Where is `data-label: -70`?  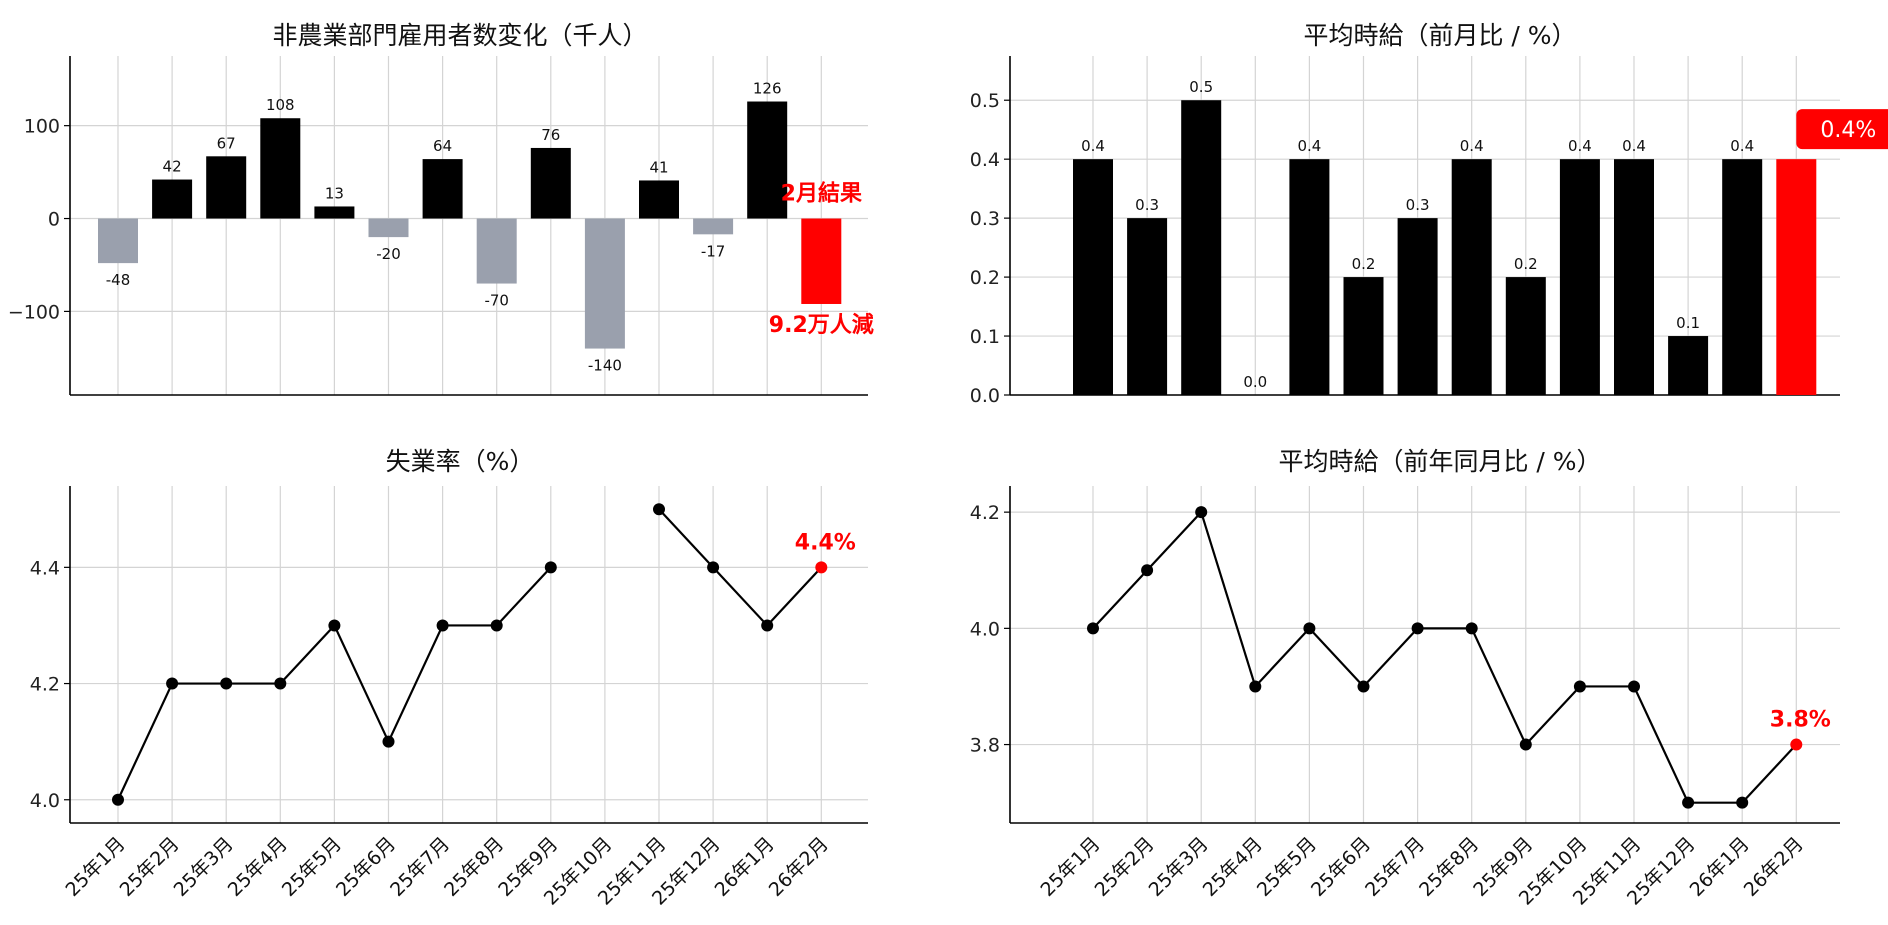 data-label: -70 is located at coordinates (496, 301).